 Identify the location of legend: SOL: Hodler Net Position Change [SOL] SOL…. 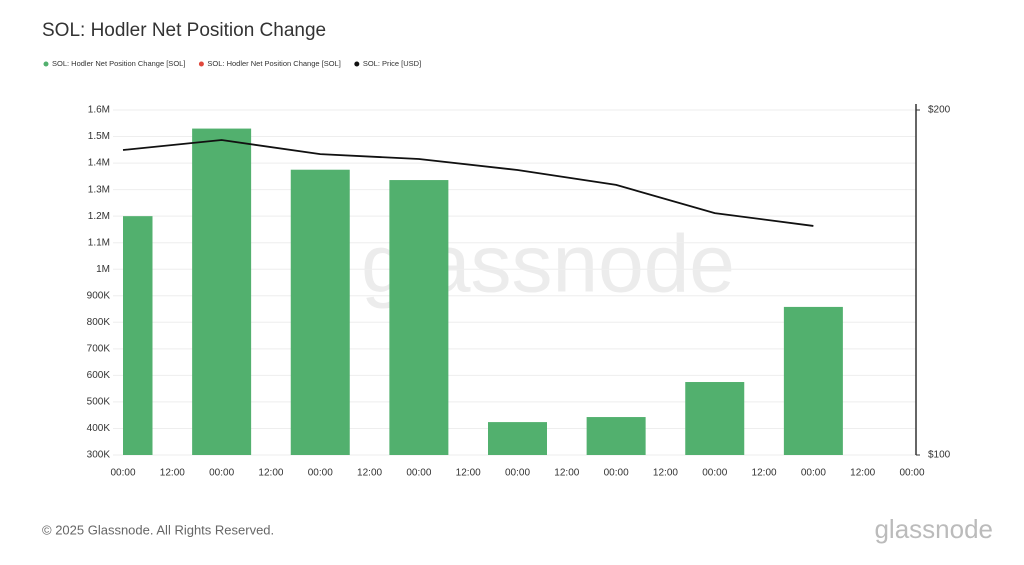
(232, 63).